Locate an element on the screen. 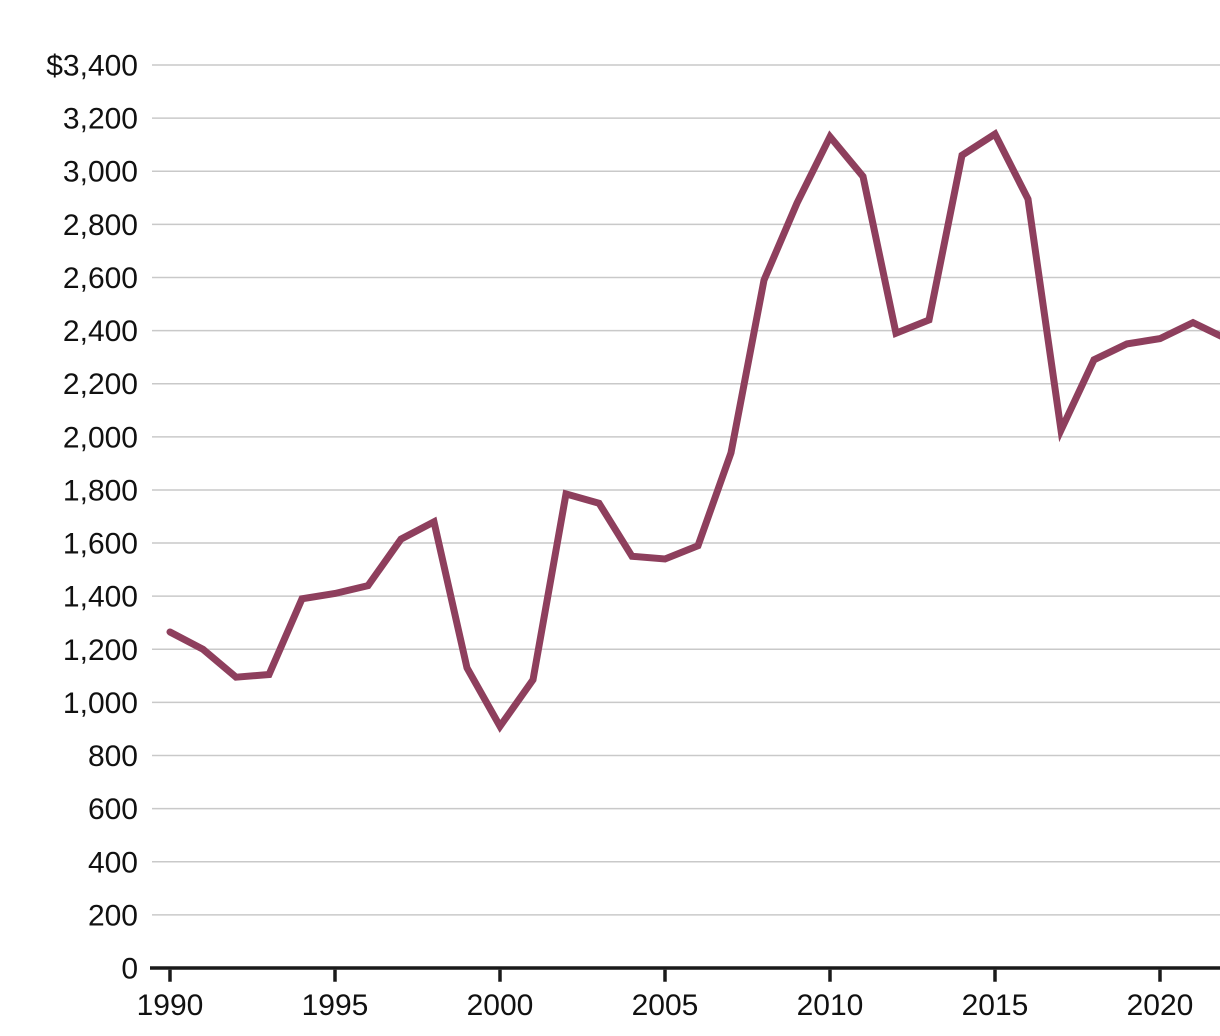 The height and width of the screenshot is (1036, 1220). y-tick-label: 1,200 is located at coordinates (100, 650).